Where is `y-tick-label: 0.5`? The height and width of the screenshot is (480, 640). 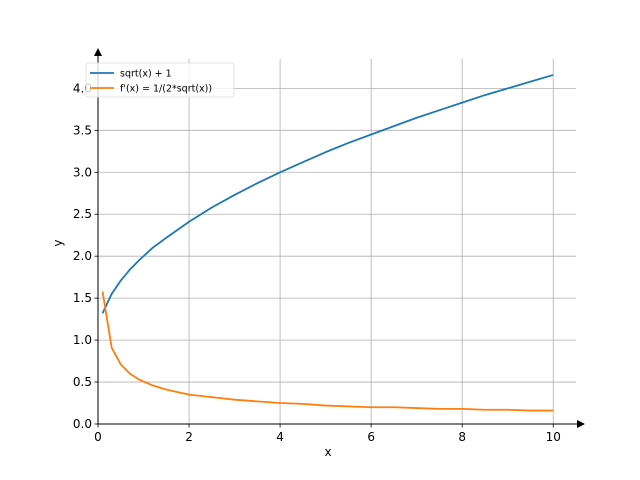
y-tick-label: 0.5 is located at coordinates (82, 382).